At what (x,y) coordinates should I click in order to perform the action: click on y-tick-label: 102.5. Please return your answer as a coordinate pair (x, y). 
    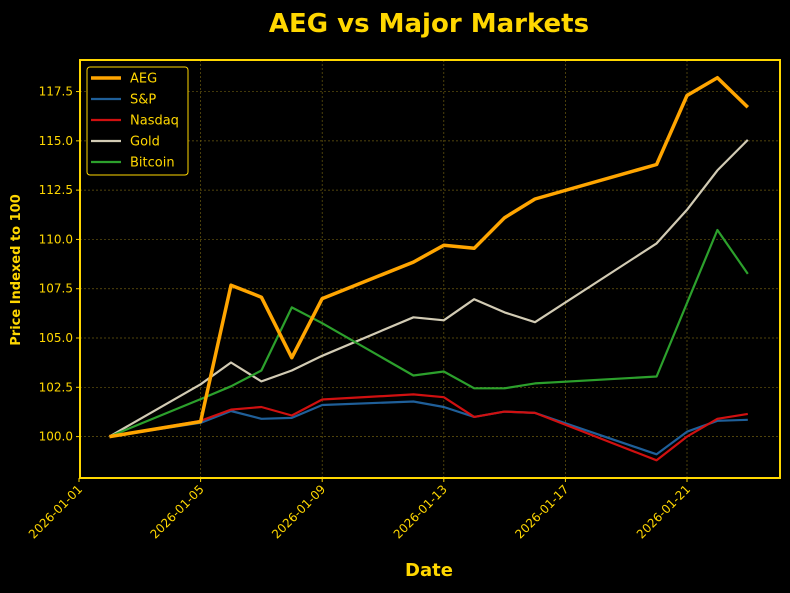
    Looking at the image, I should click on (56, 387).